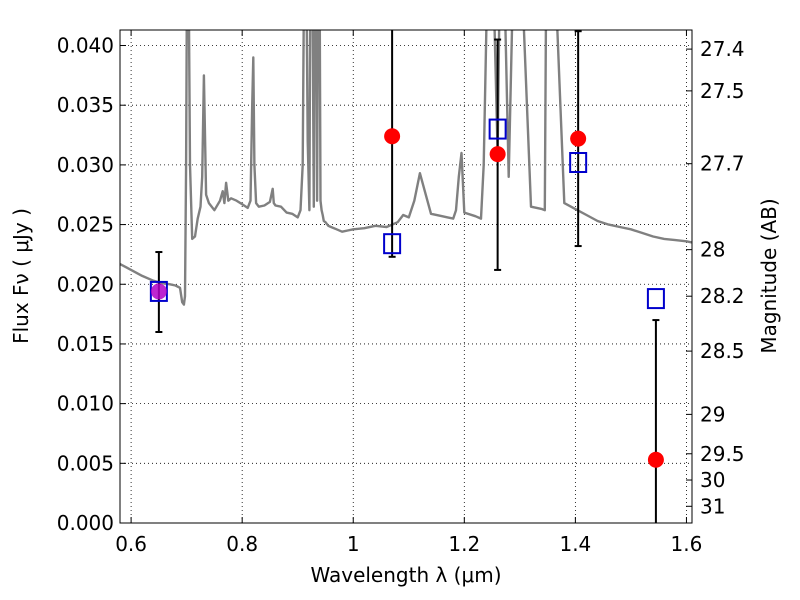 The image size is (800, 600). I want to click on magnitude-tick-label: 27.4, so click(722, 49).